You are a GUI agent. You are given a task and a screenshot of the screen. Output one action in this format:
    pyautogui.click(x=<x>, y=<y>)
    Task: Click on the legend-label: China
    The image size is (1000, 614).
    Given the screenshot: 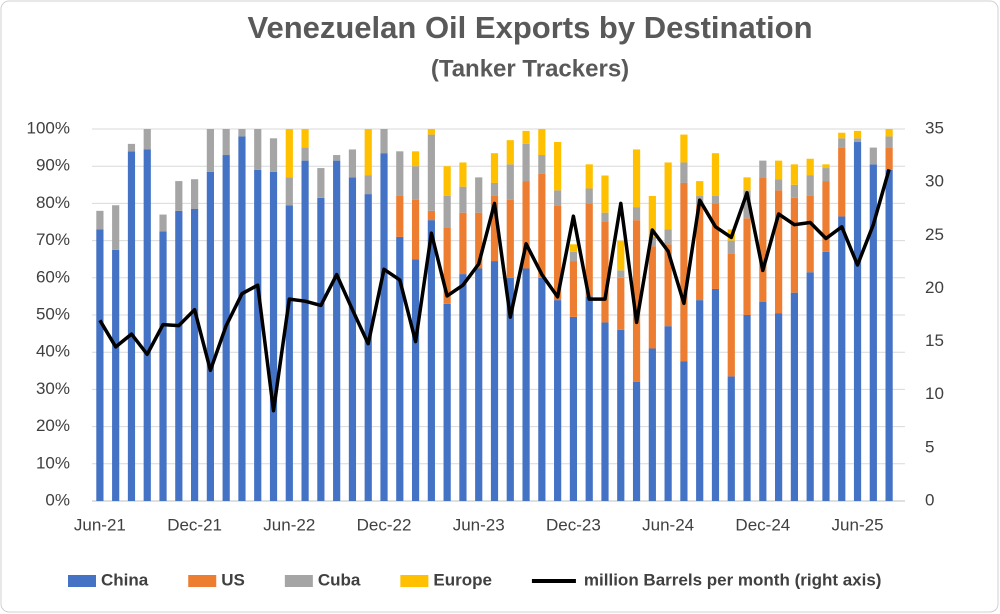 What is the action you would take?
    pyautogui.click(x=125, y=579)
    